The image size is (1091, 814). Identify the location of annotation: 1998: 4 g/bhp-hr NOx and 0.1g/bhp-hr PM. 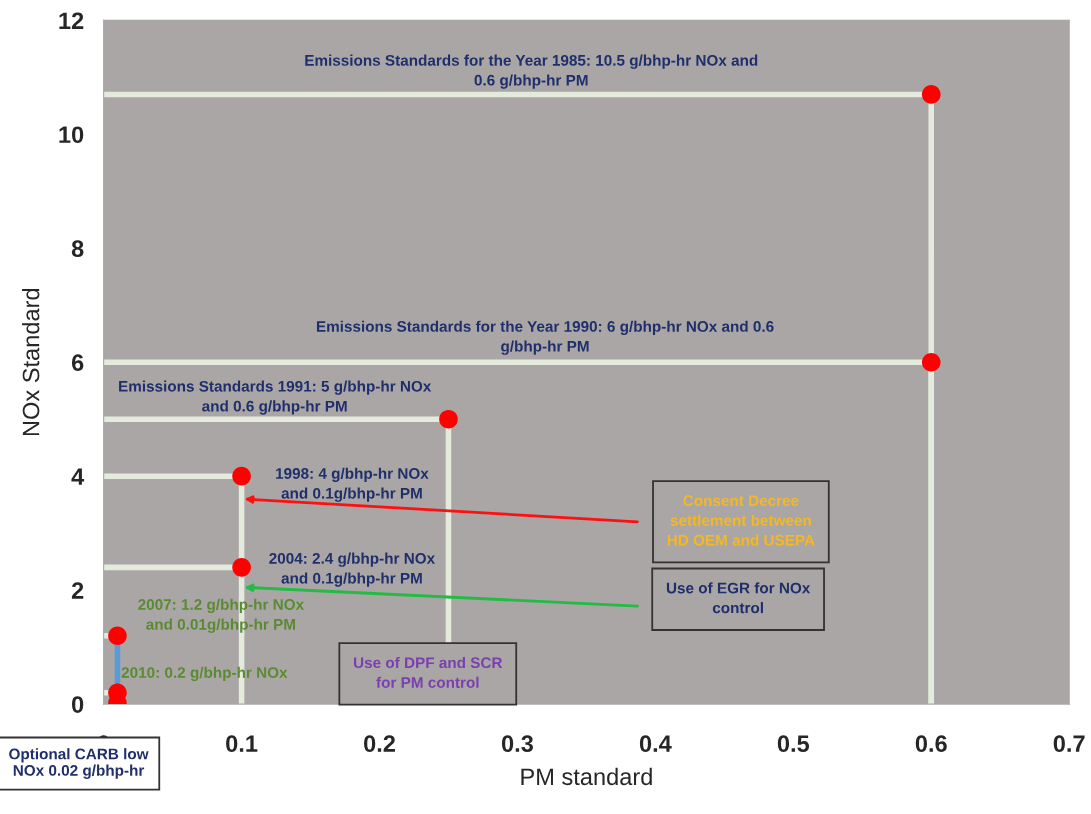
(352, 484).